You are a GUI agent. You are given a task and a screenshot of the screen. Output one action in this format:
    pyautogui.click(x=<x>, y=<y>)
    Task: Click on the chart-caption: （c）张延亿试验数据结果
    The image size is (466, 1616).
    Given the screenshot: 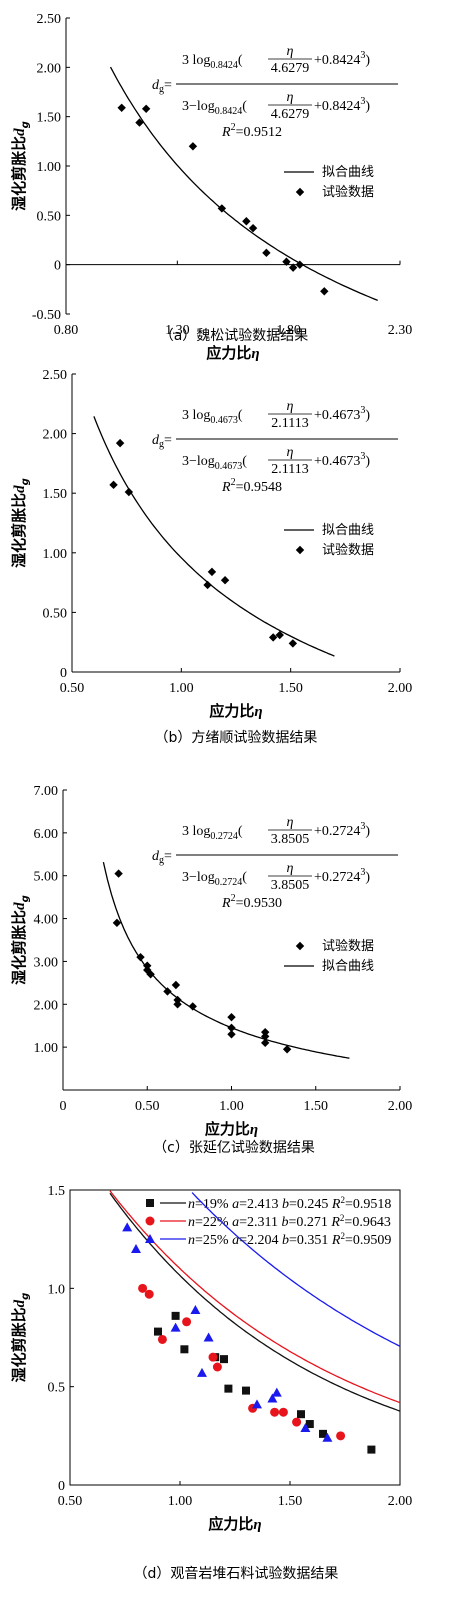 What is the action you would take?
    pyautogui.click(x=234, y=1148)
    